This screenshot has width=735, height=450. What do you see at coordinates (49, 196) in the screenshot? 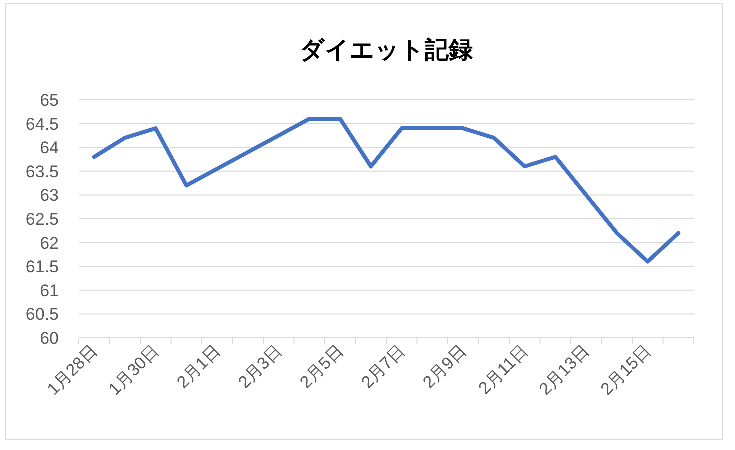
I see `y-tick-label: 63` at bounding box center [49, 196].